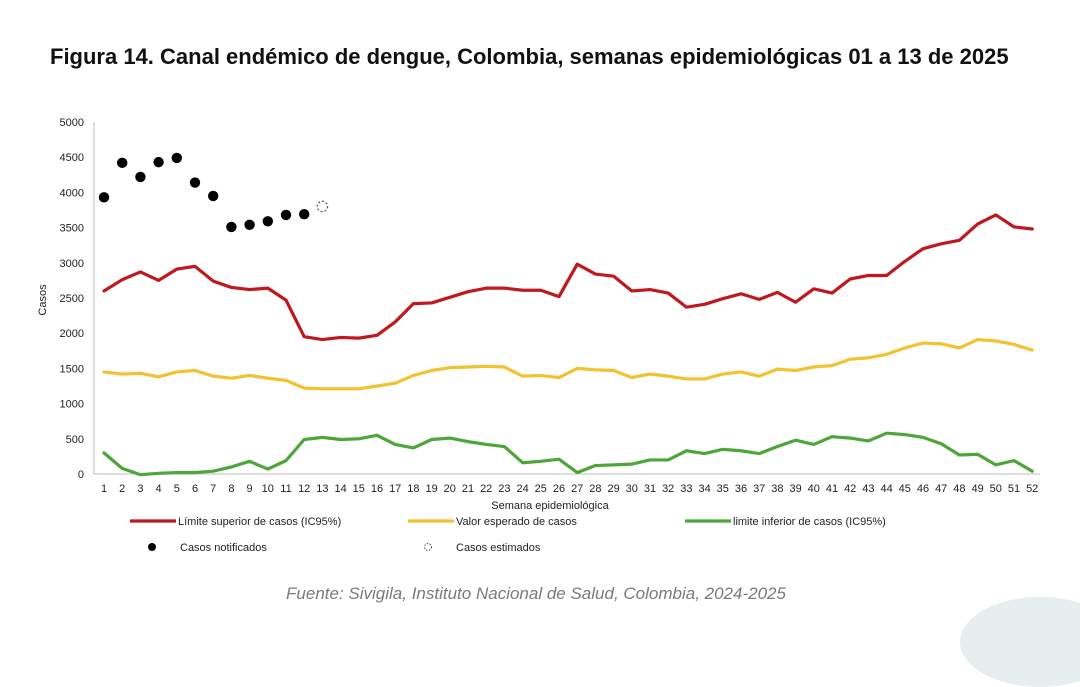 This screenshot has height=687, width=1080. What do you see at coordinates (541, 489) in the screenshot?
I see `x-tick-label: 25` at bounding box center [541, 489].